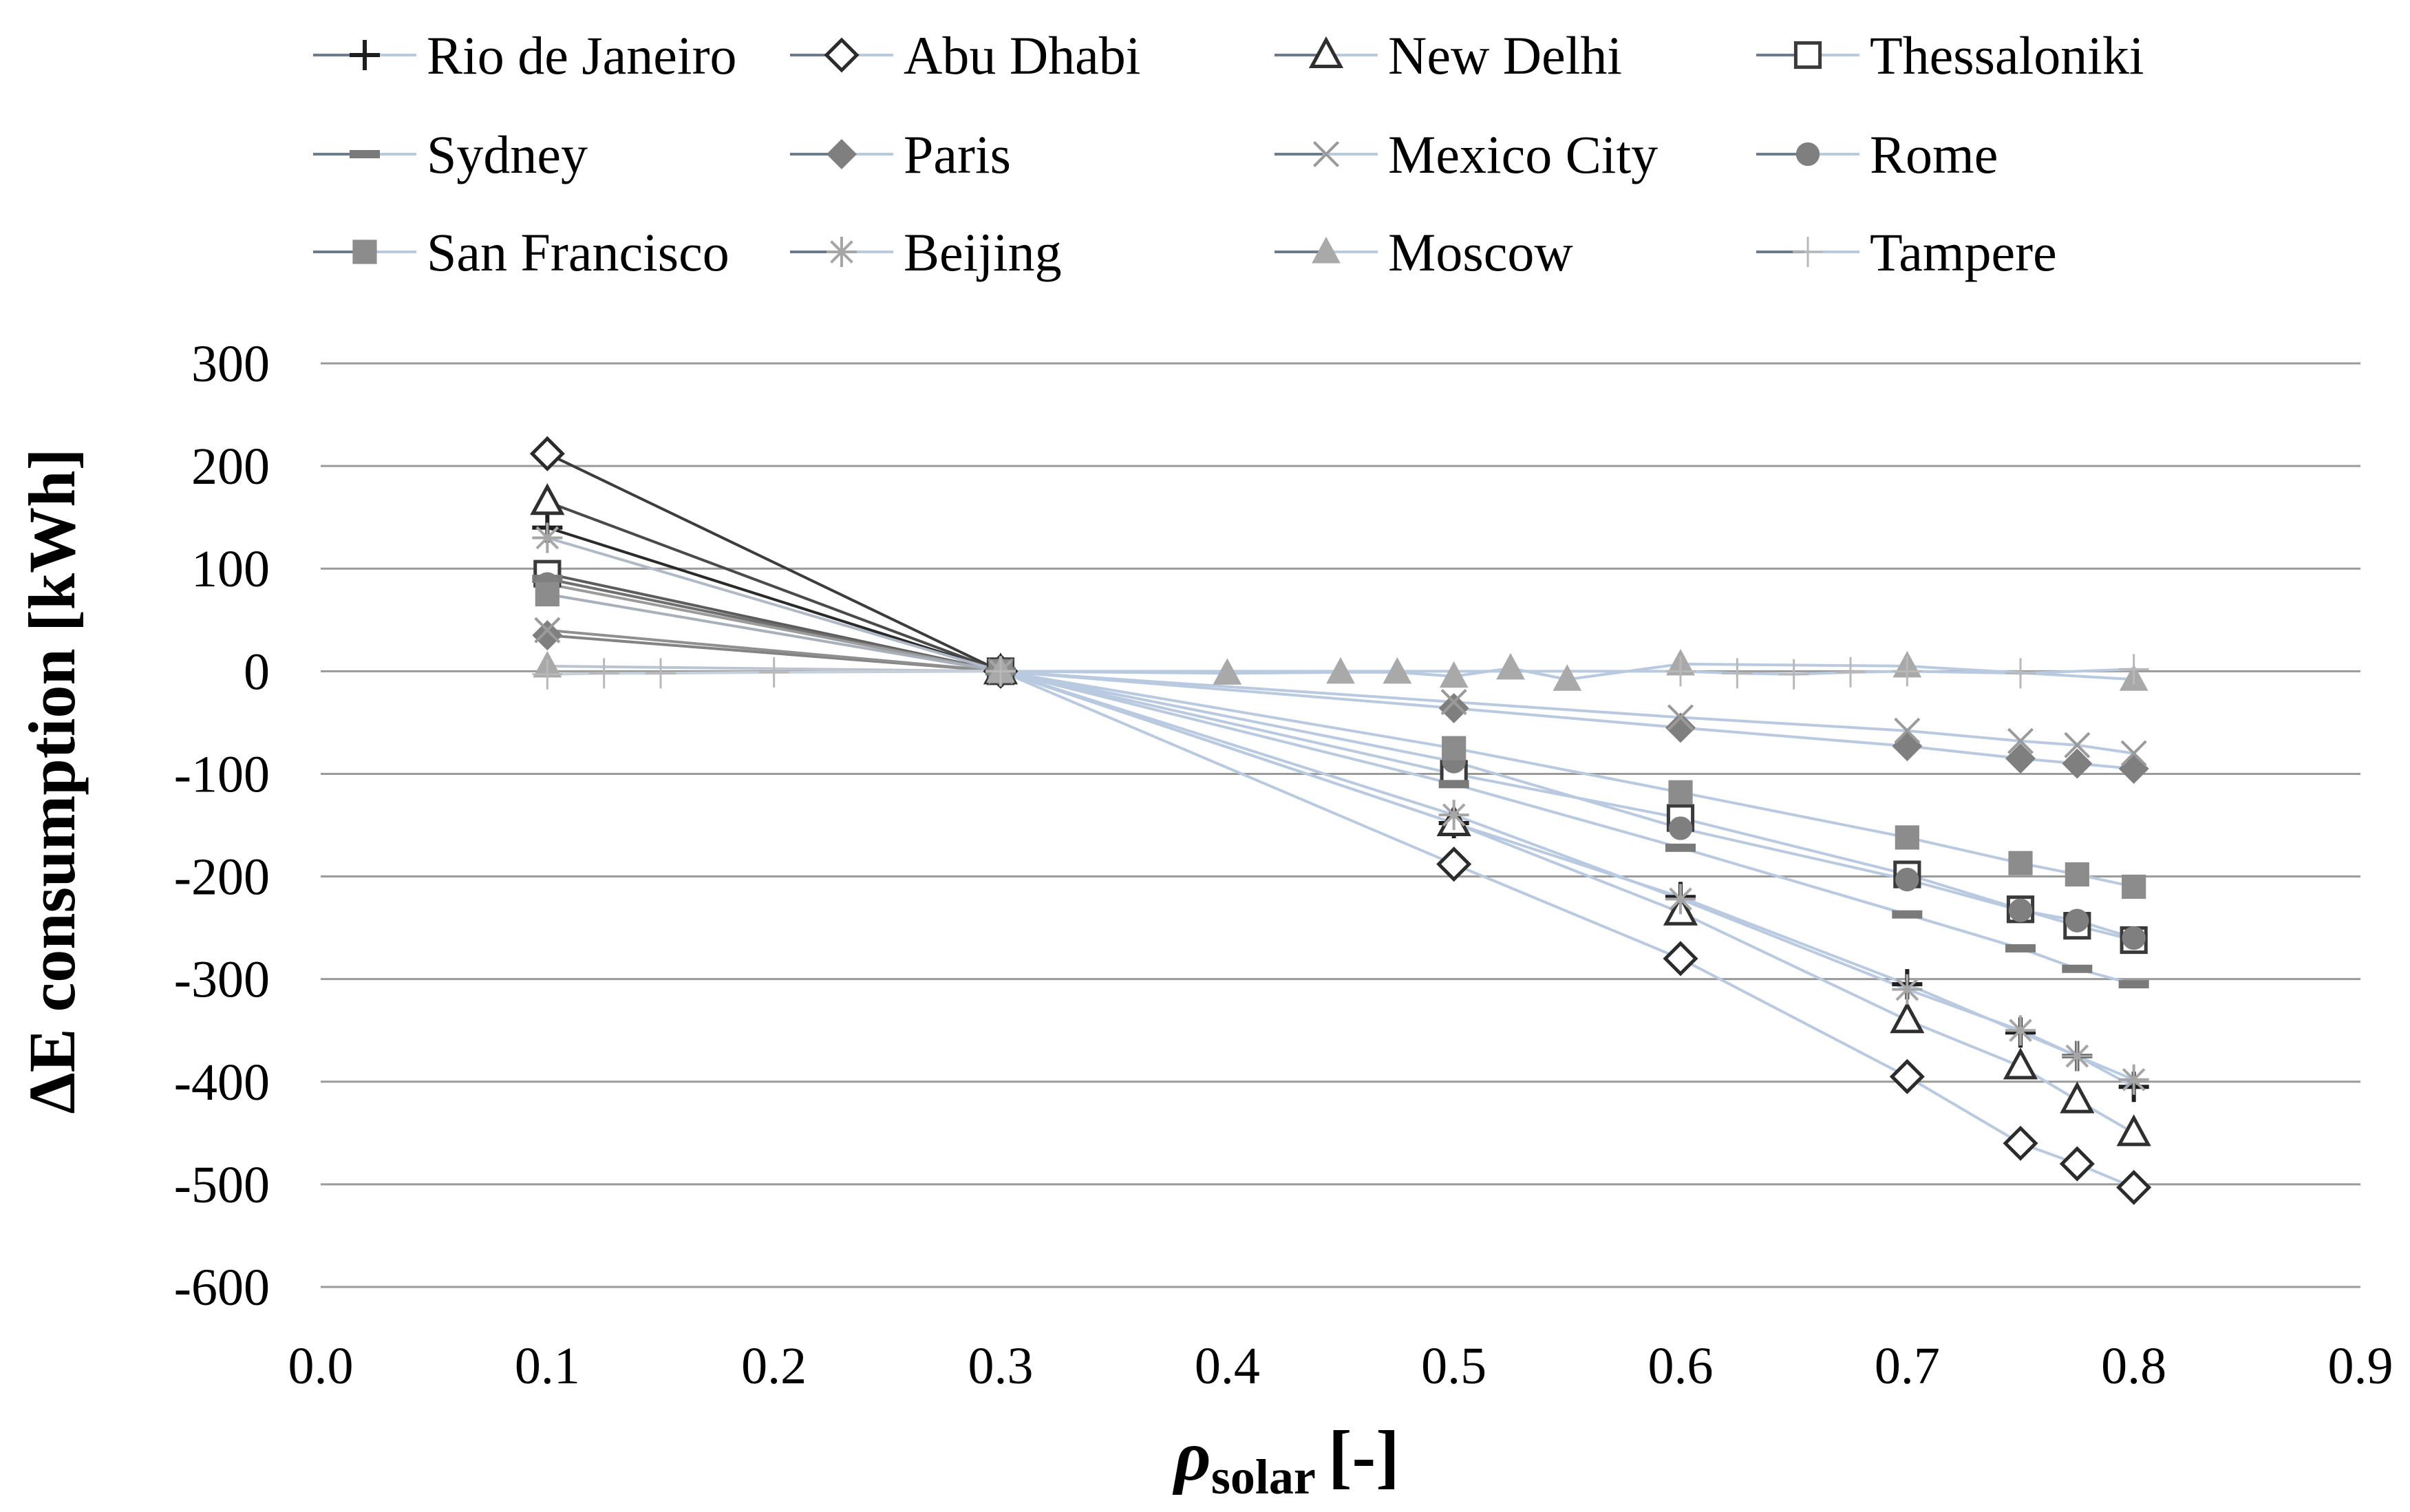 The width and height of the screenshot is (2410, 1512). I want to click on legend-item-moscow: Moscow, so click(1424, 252).